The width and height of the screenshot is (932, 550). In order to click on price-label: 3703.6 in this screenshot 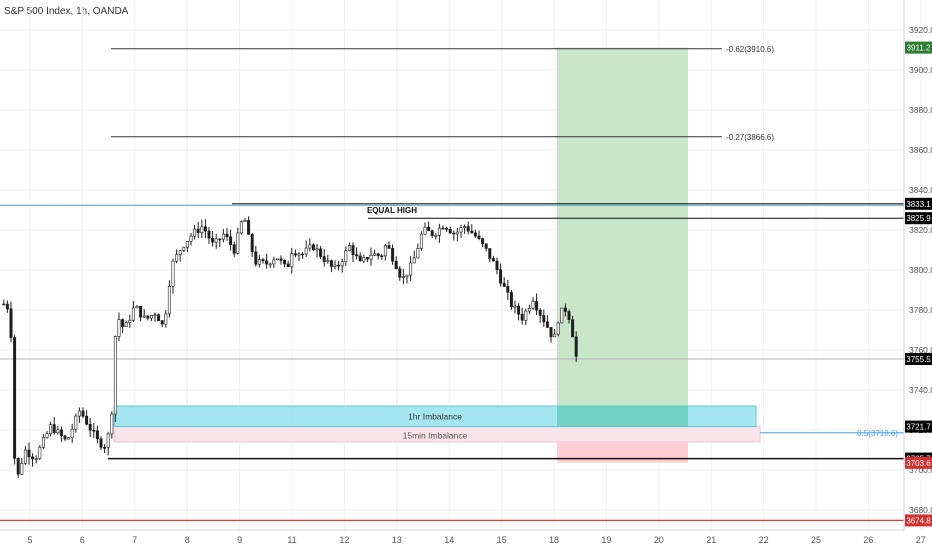, I will do `click(918, 463)`.